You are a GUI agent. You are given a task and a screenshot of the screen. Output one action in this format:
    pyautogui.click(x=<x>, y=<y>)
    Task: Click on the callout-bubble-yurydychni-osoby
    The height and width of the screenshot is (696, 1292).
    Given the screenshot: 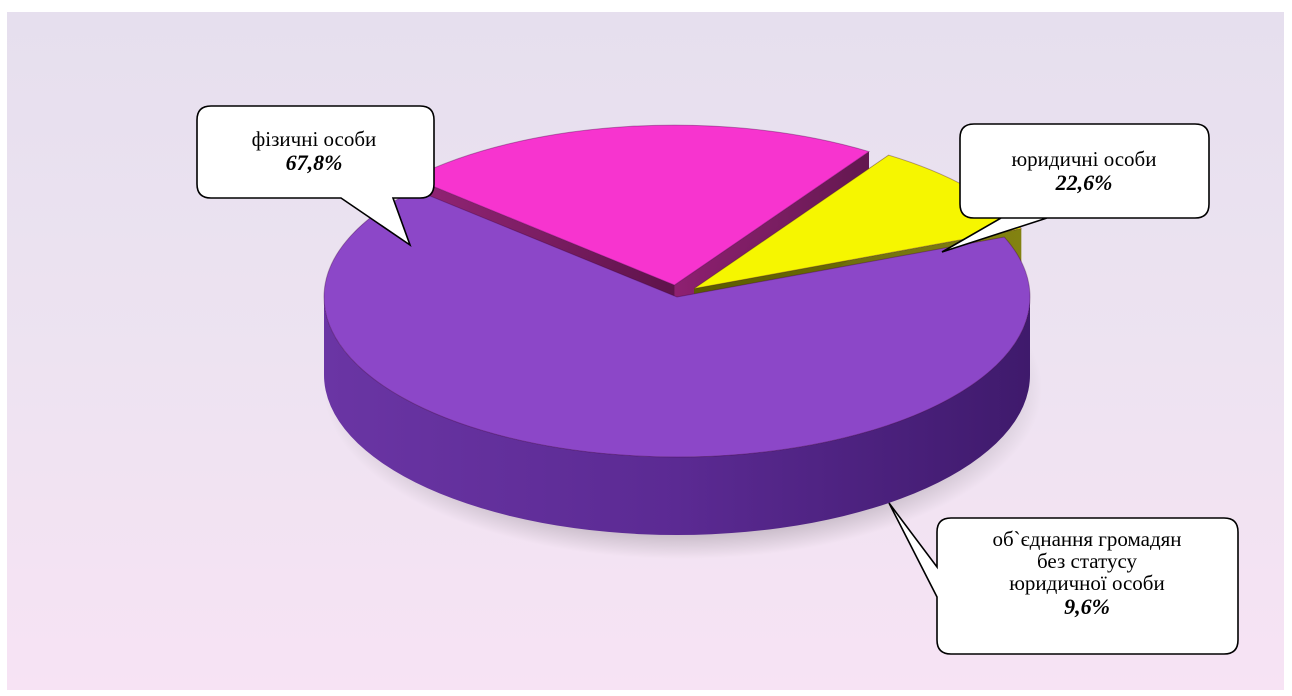 What is the action you would take?
    pyautogui.click(x=1075, y=188)
    